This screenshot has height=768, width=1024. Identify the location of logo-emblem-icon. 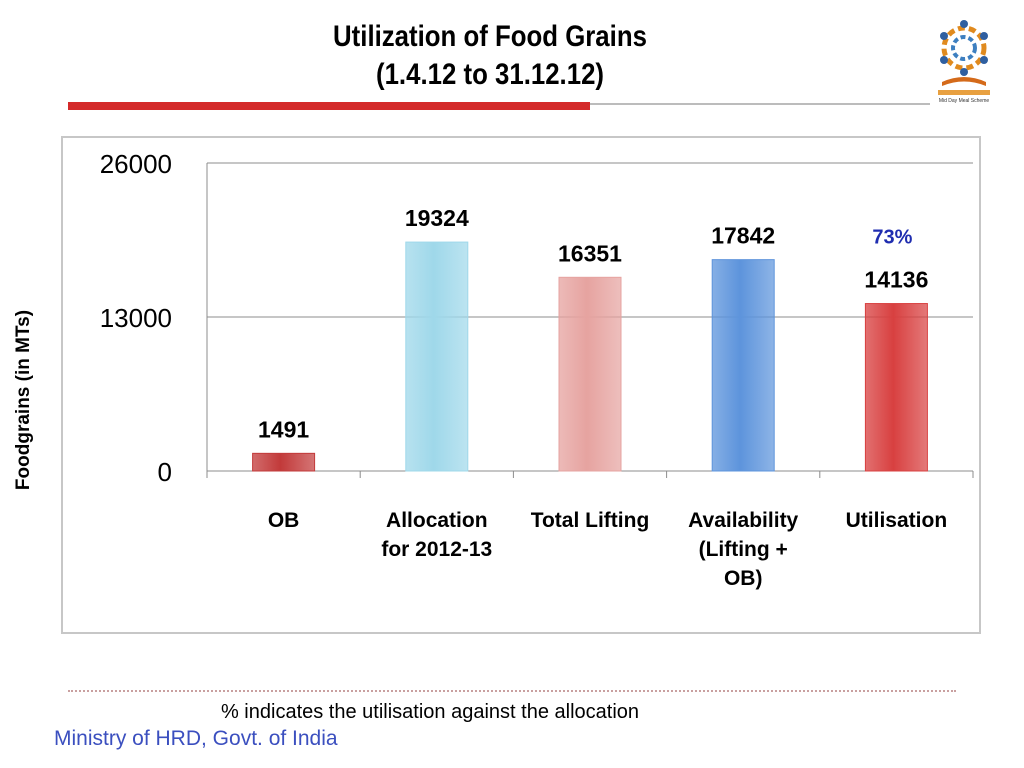
(964, 53).